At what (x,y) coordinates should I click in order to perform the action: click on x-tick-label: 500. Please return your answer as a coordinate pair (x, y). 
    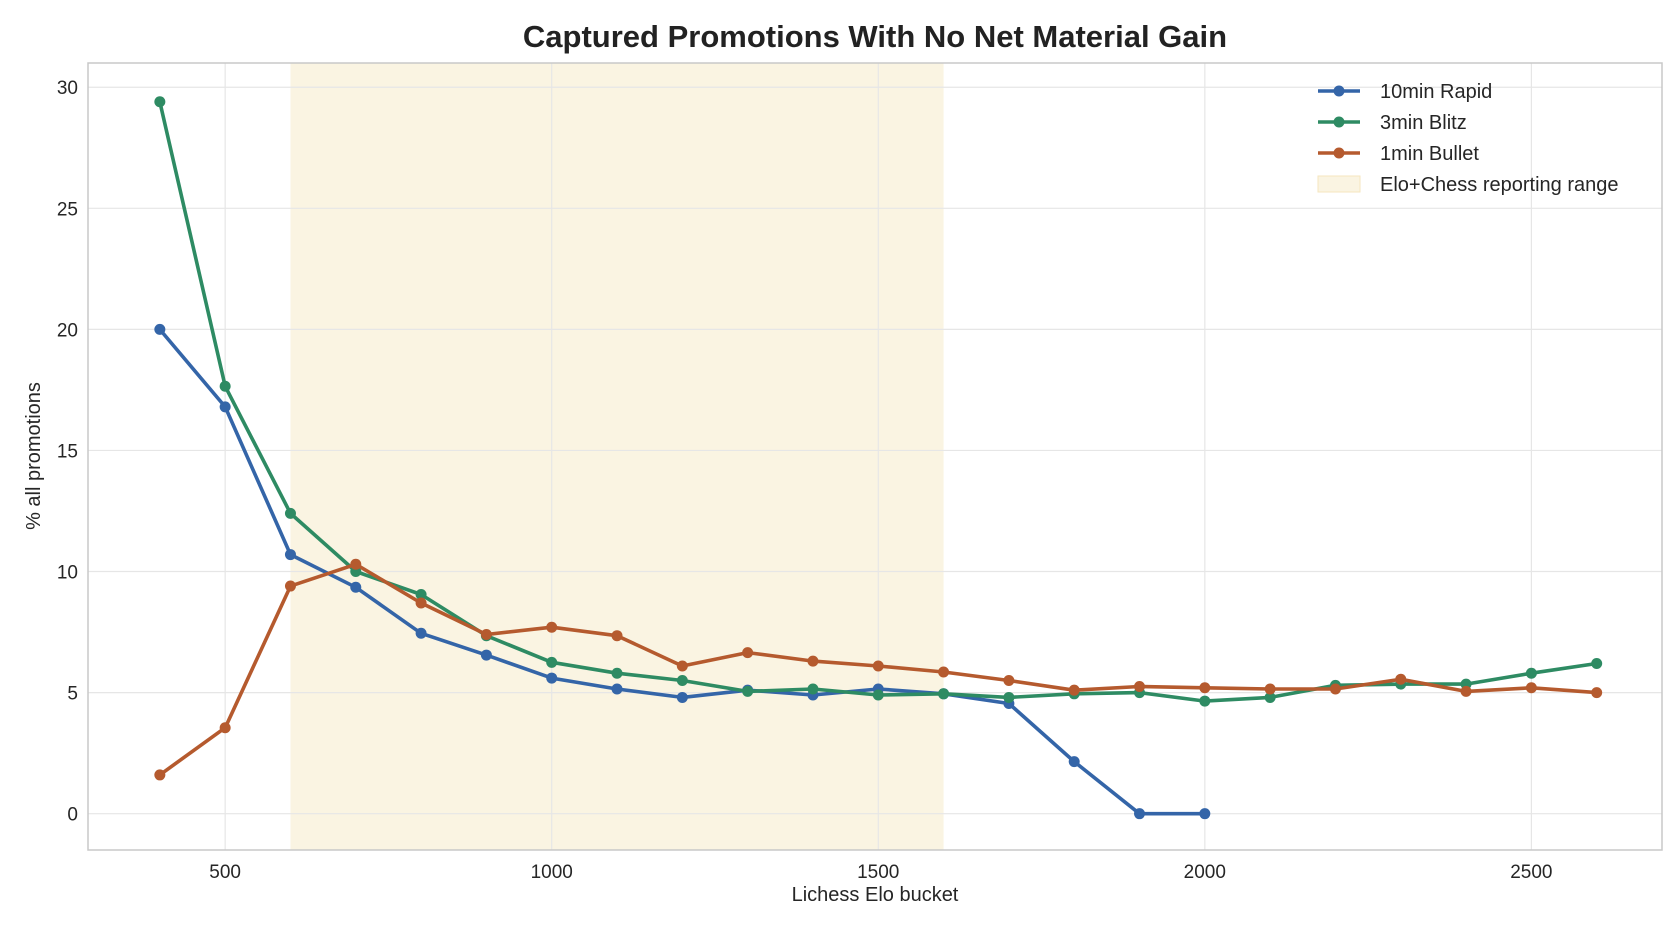
    Looking at the image, I should click on (225, 872).